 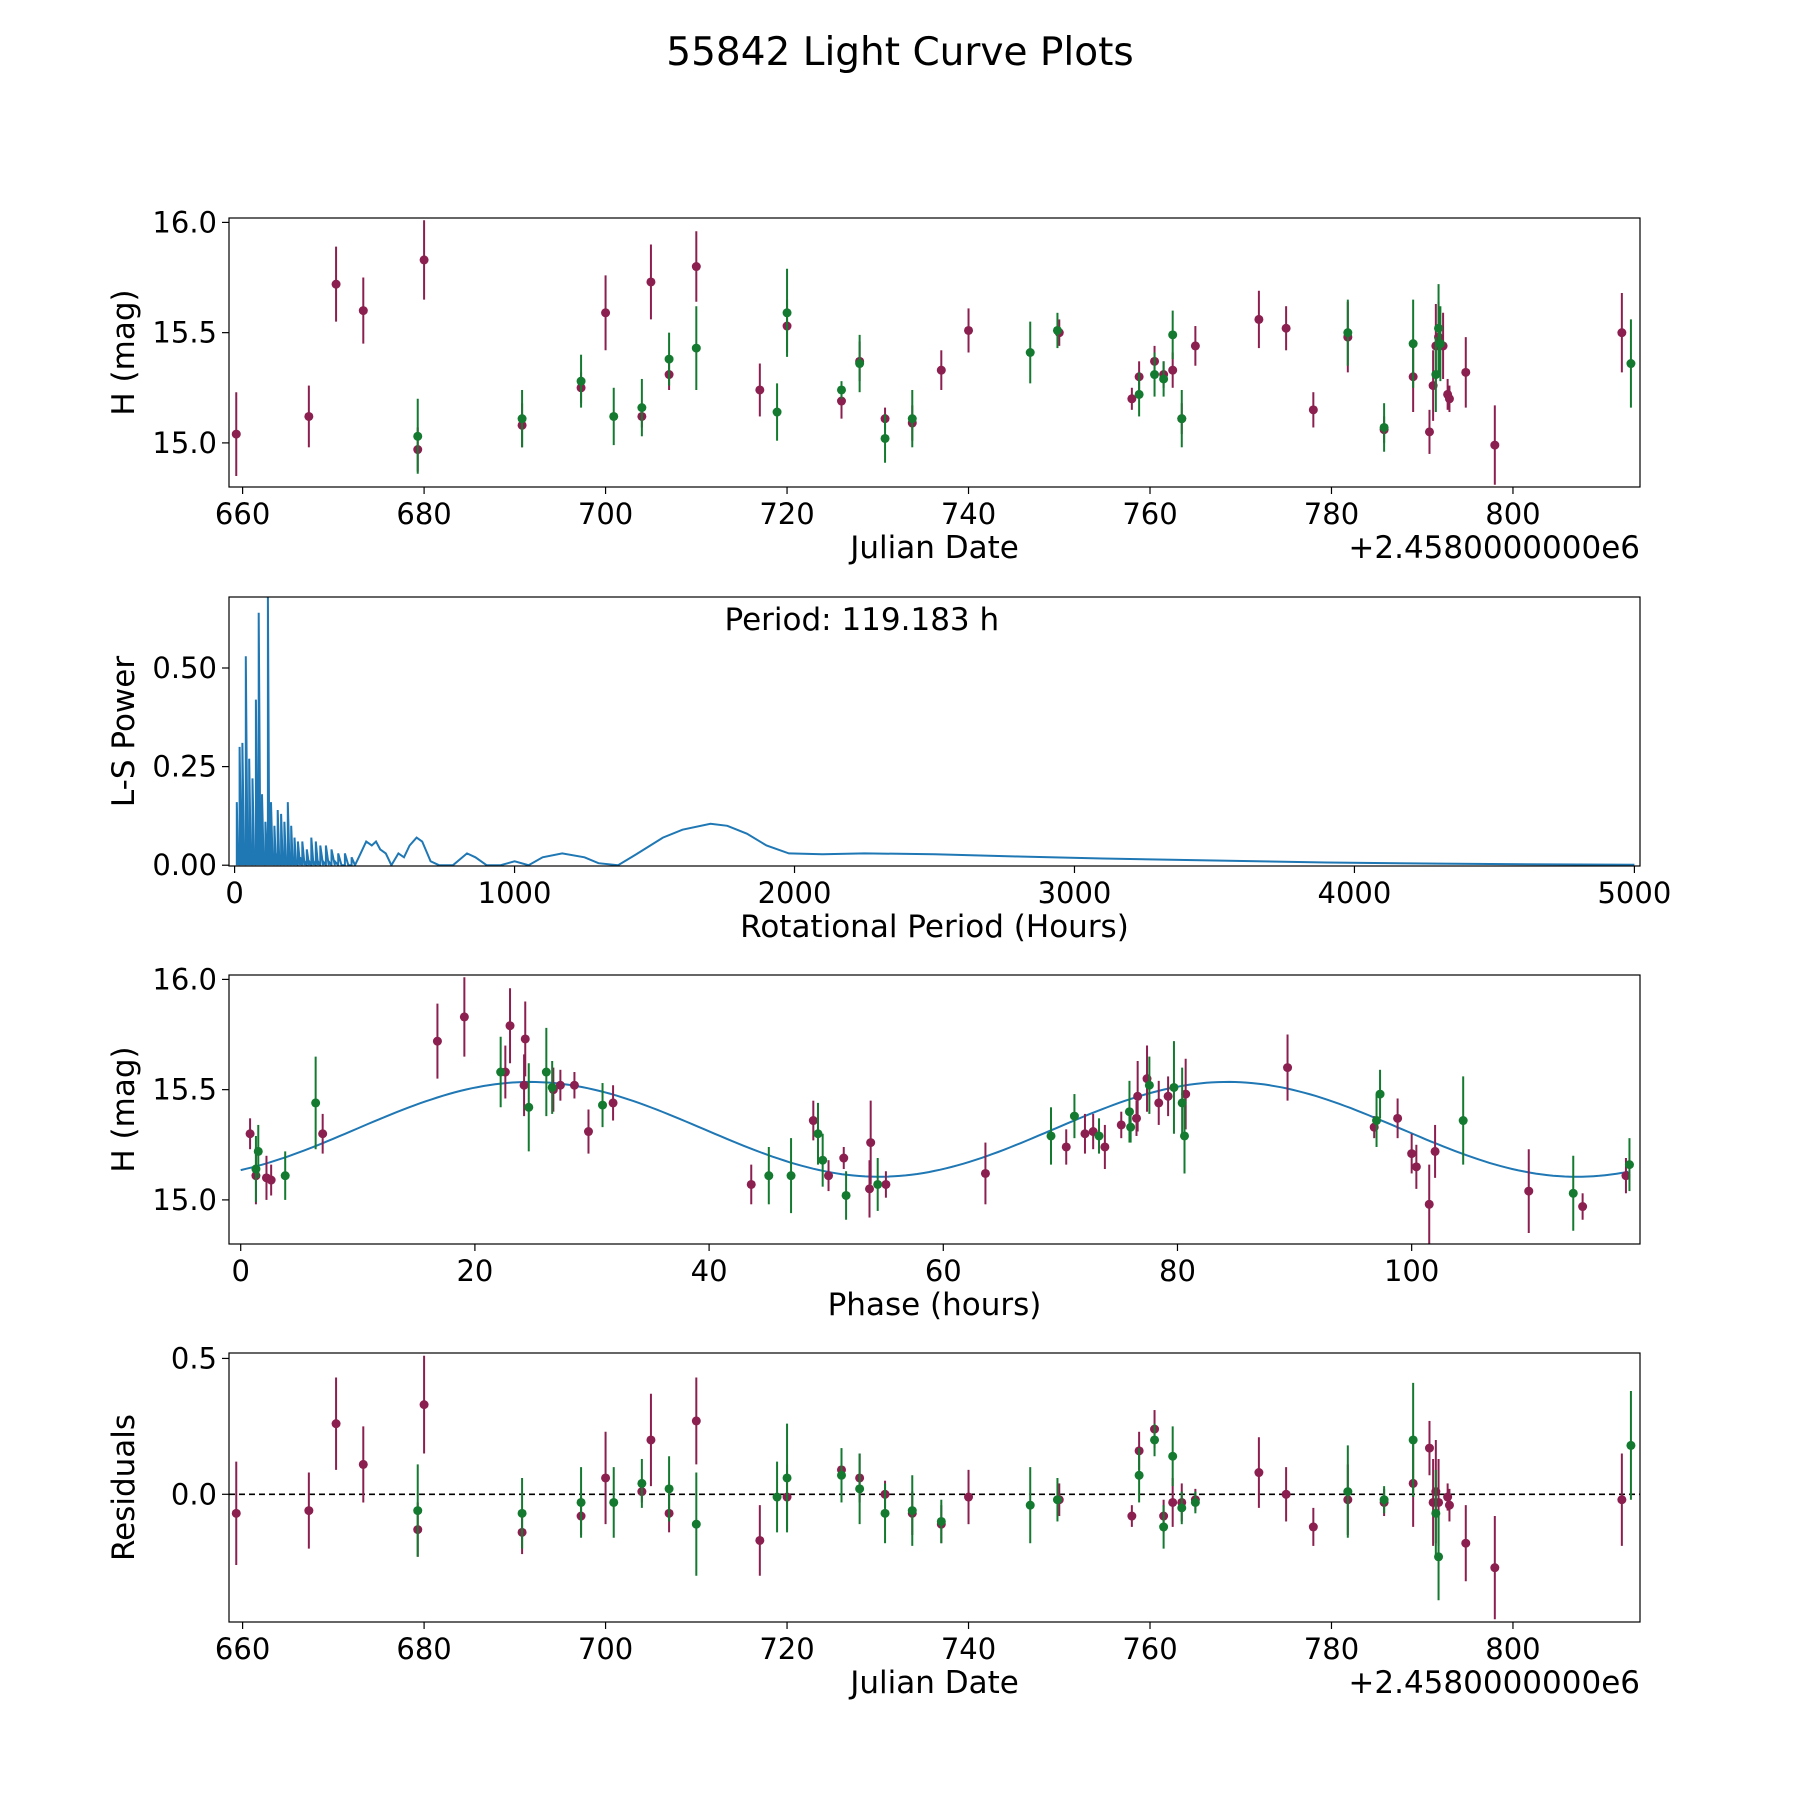 I want to click on series-filter-b, so click(x=1024, y=371).